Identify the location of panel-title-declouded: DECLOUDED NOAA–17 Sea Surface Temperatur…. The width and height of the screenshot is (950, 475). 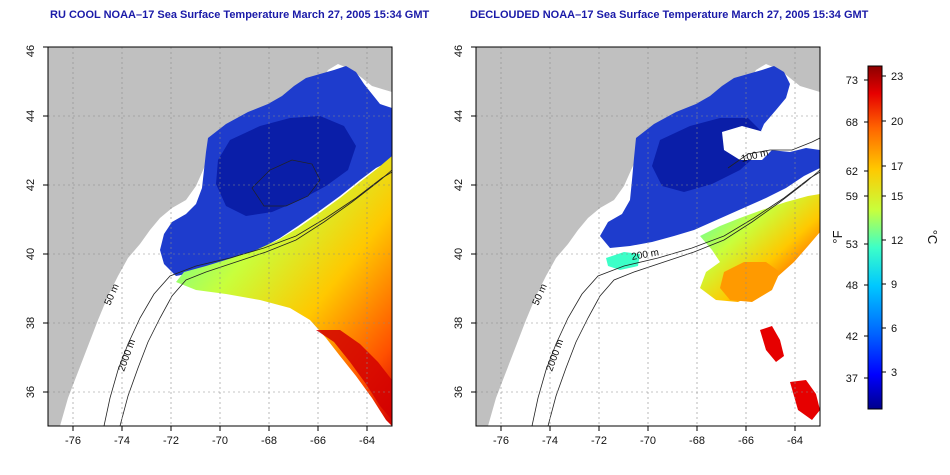
(669, 15).